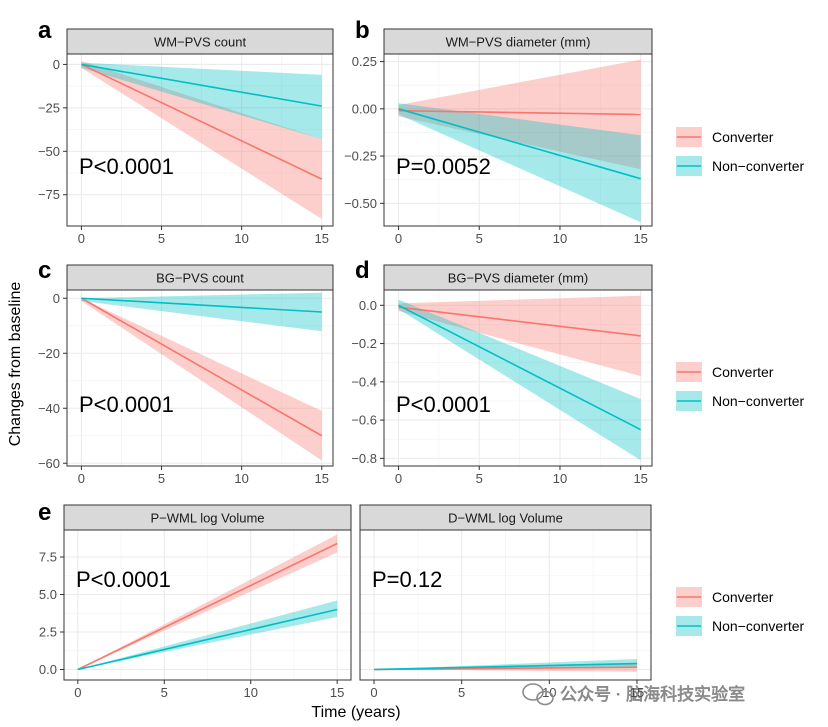  Describe the element at coordinates (45, 30) in the screenshot. I see `panel-letter: a` at that location.